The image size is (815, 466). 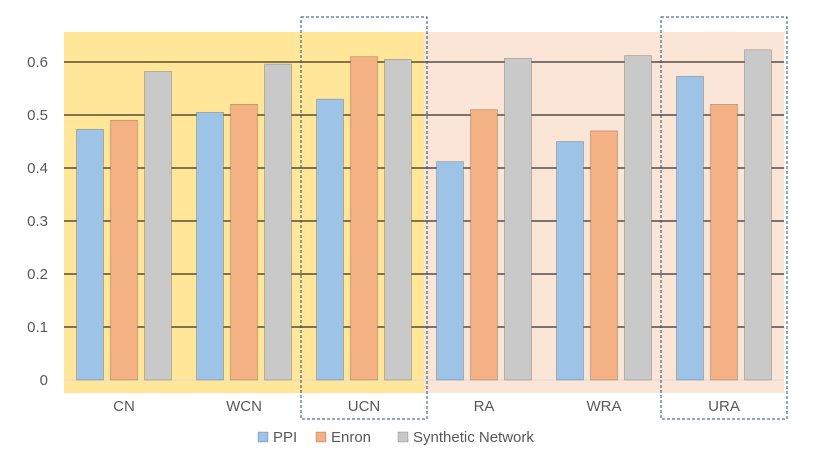 What do you see at coordinates (37, 62) in the screenshot?
I see `y-tick-label: 0.6` at bounding box center [37, 62].